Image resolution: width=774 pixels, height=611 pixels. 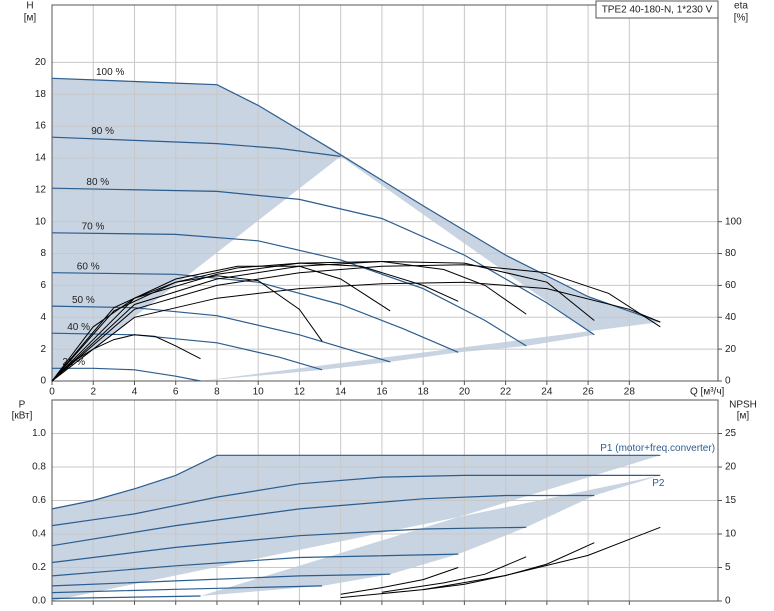 What do you see at coordinates (589, 392) in the screenshot?
I see `x-tick-label: 26` at bounding box center [589, 392].